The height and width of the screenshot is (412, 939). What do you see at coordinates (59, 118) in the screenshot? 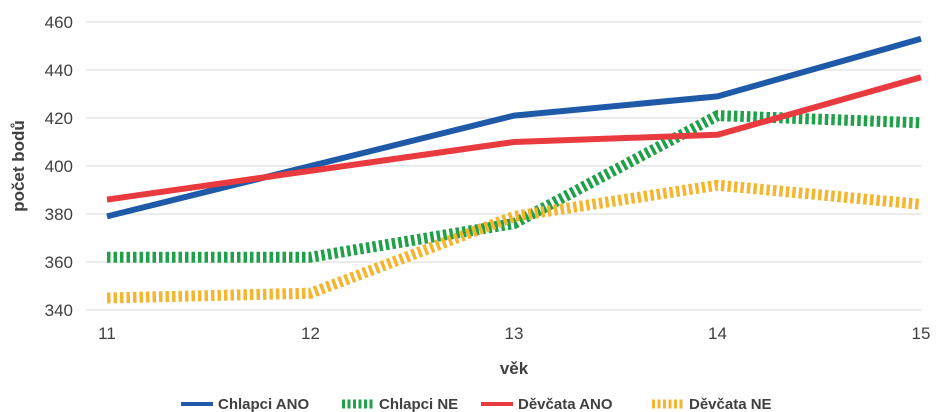
I see `y-tick-label: 420` at bounding box center [59, 118].